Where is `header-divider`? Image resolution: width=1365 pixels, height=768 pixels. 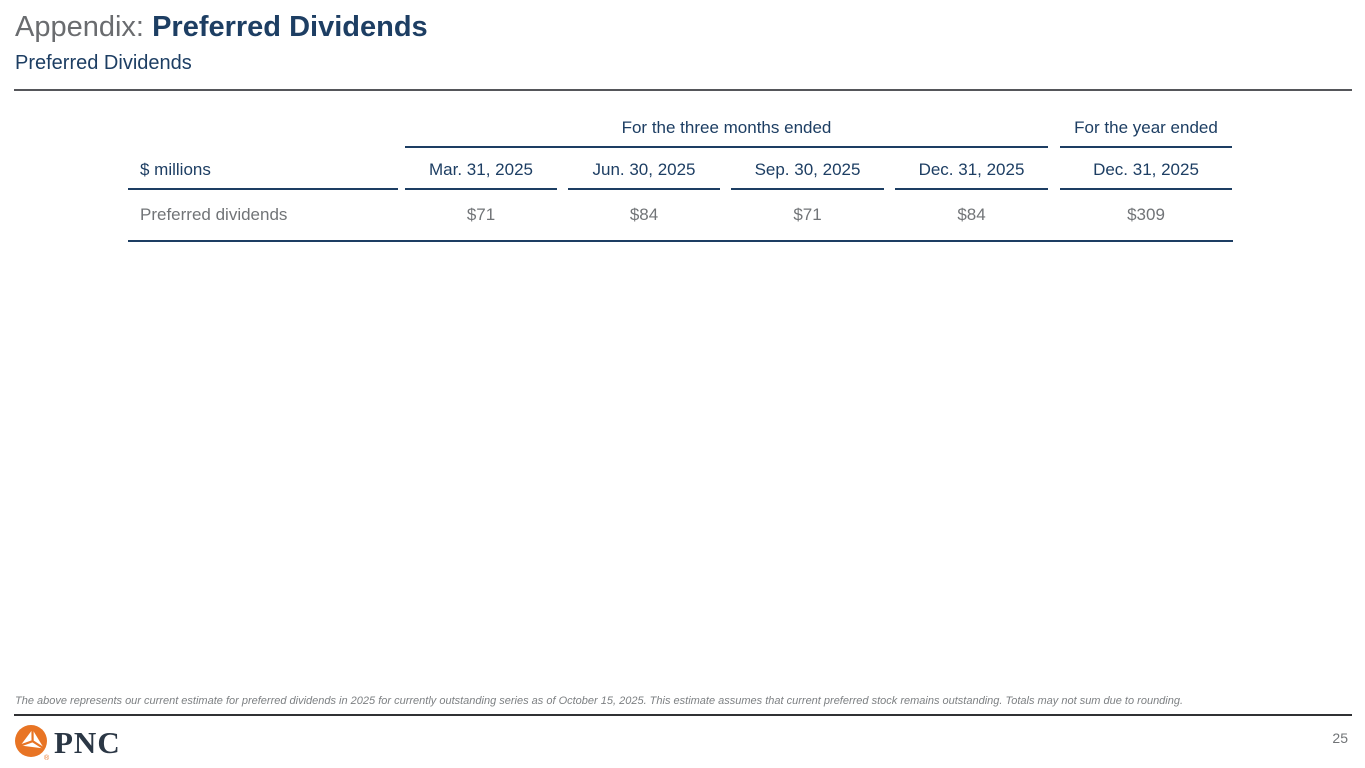
header-divider is located at coordinates (683, 90).